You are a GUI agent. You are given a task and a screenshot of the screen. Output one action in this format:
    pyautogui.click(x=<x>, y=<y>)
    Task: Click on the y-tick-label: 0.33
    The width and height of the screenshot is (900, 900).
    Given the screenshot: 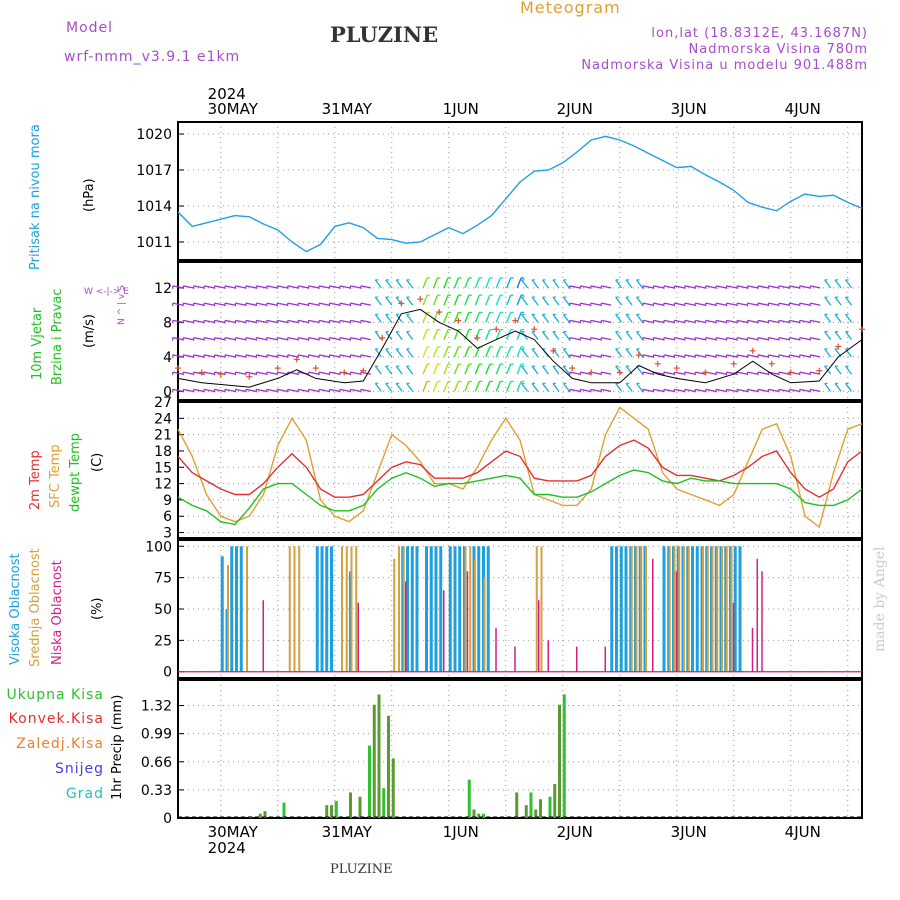 What is the action you would take?
    pyautogui.click(x=156, y=791)
    